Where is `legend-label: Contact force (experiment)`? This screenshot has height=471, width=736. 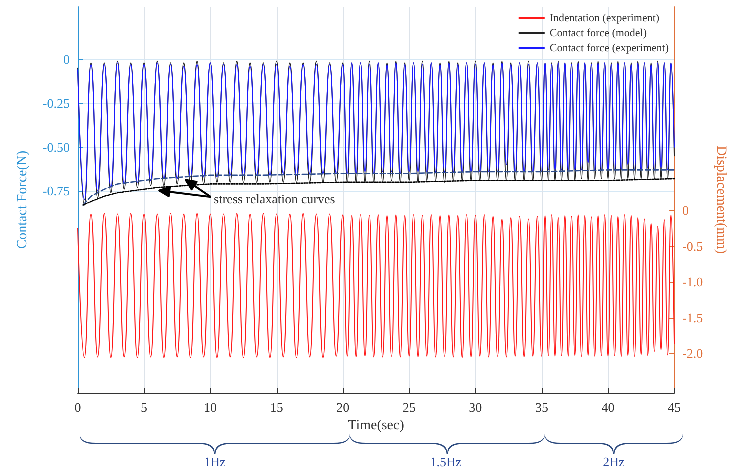
legend-label: Contact force (experiment) is located at coordinates (610, 48).